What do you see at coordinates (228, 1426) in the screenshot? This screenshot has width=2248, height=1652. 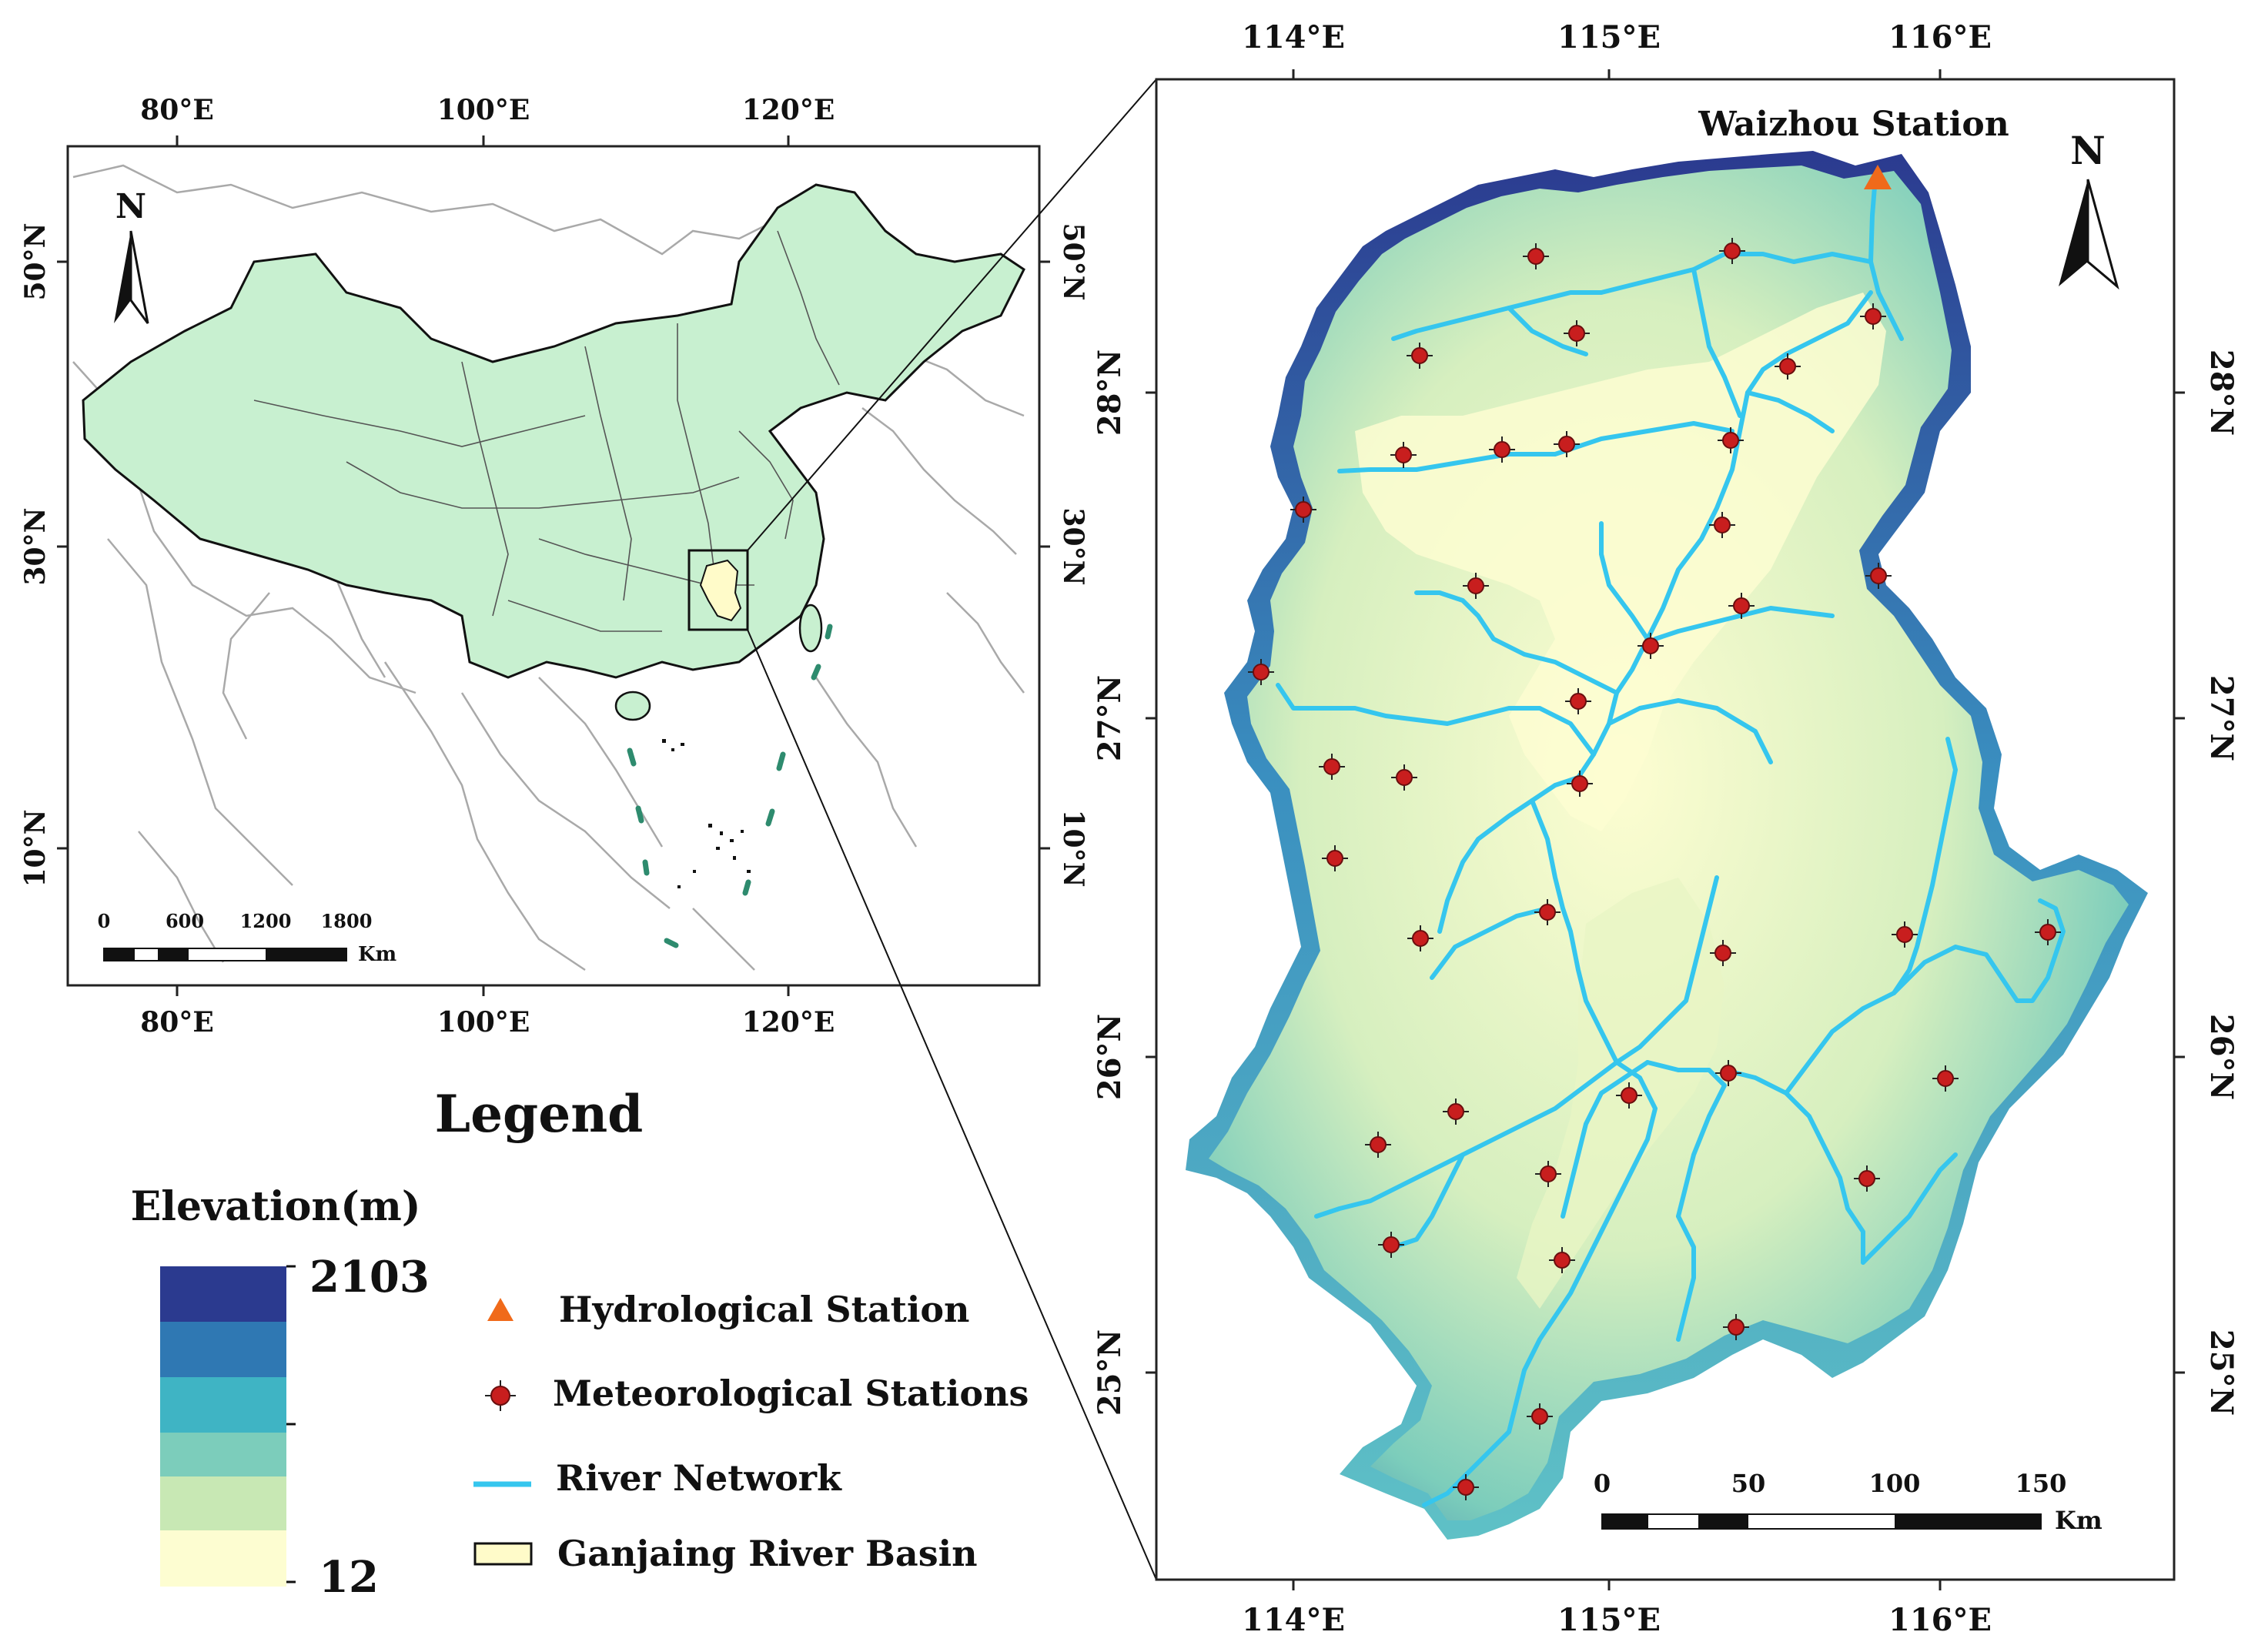 I see `elevation-ramp` at bounding box center [228, 1426].